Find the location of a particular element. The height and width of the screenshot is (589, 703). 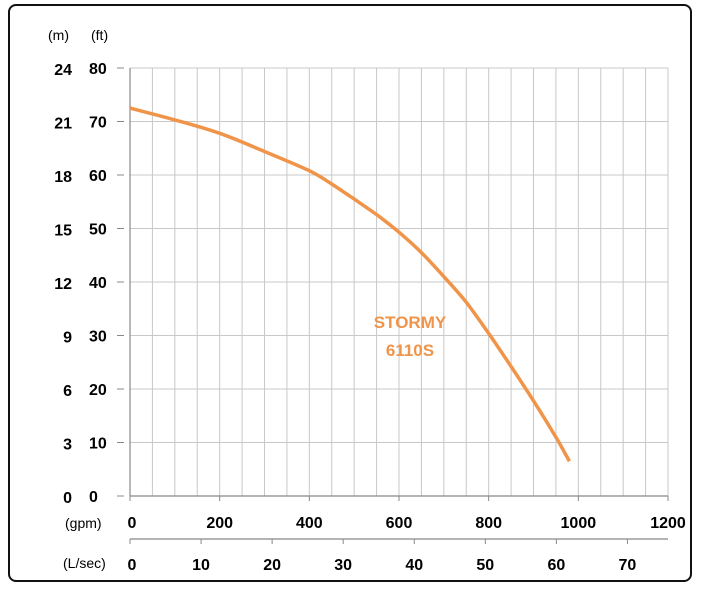

y-unit-ft: (ft) is located at coordinates (99, 35).